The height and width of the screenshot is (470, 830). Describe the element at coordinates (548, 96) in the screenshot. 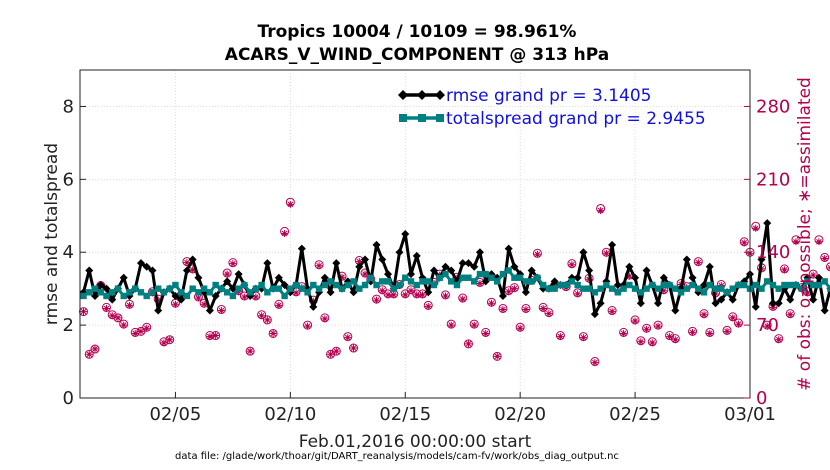

I see `legend-rmse-label: rmse grand pr = 3.1405` at that location.